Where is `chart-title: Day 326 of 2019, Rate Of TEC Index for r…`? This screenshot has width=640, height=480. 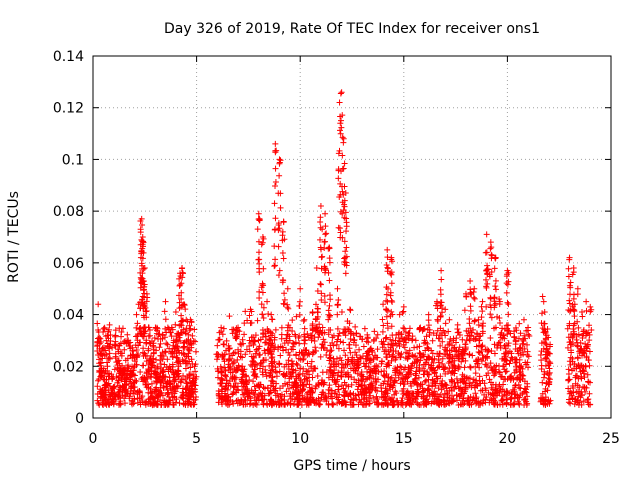 chart-title: Day 326 of 2019, Rate Of TEC Index for r… is located at coordinates (352, 29).